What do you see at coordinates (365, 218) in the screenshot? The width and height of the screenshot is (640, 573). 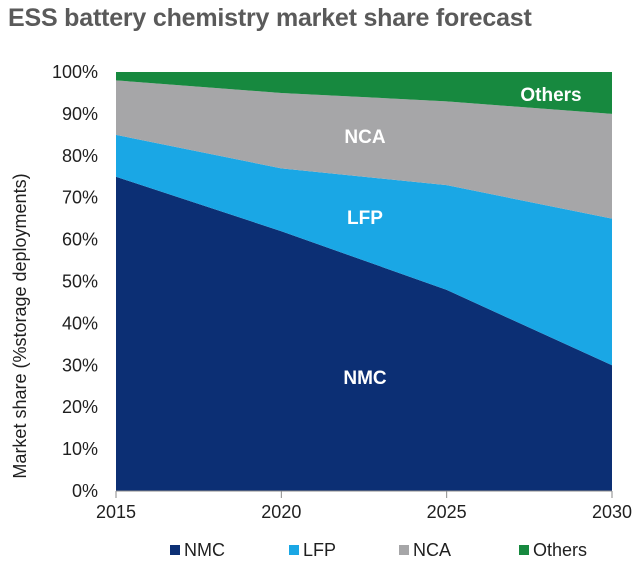 I see `area-label-lfp: LFP` at bounding box center [365, 218].